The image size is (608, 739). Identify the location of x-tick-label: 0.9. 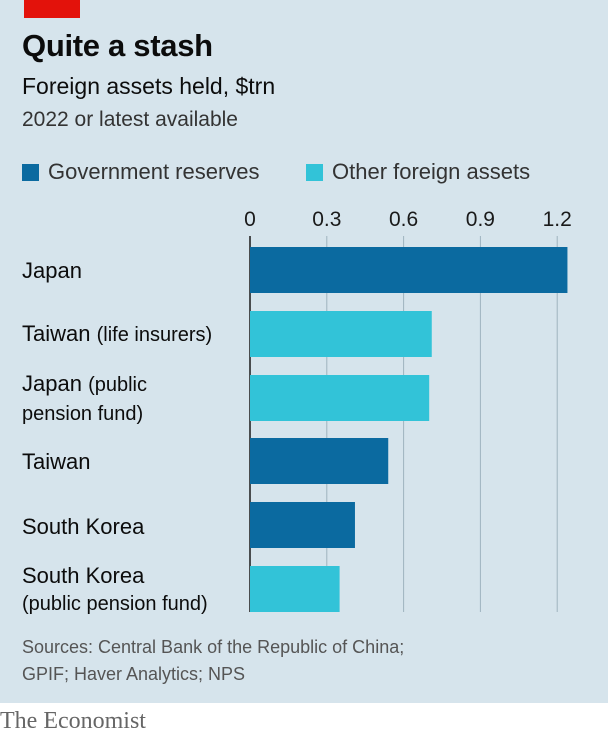
(480, 219).